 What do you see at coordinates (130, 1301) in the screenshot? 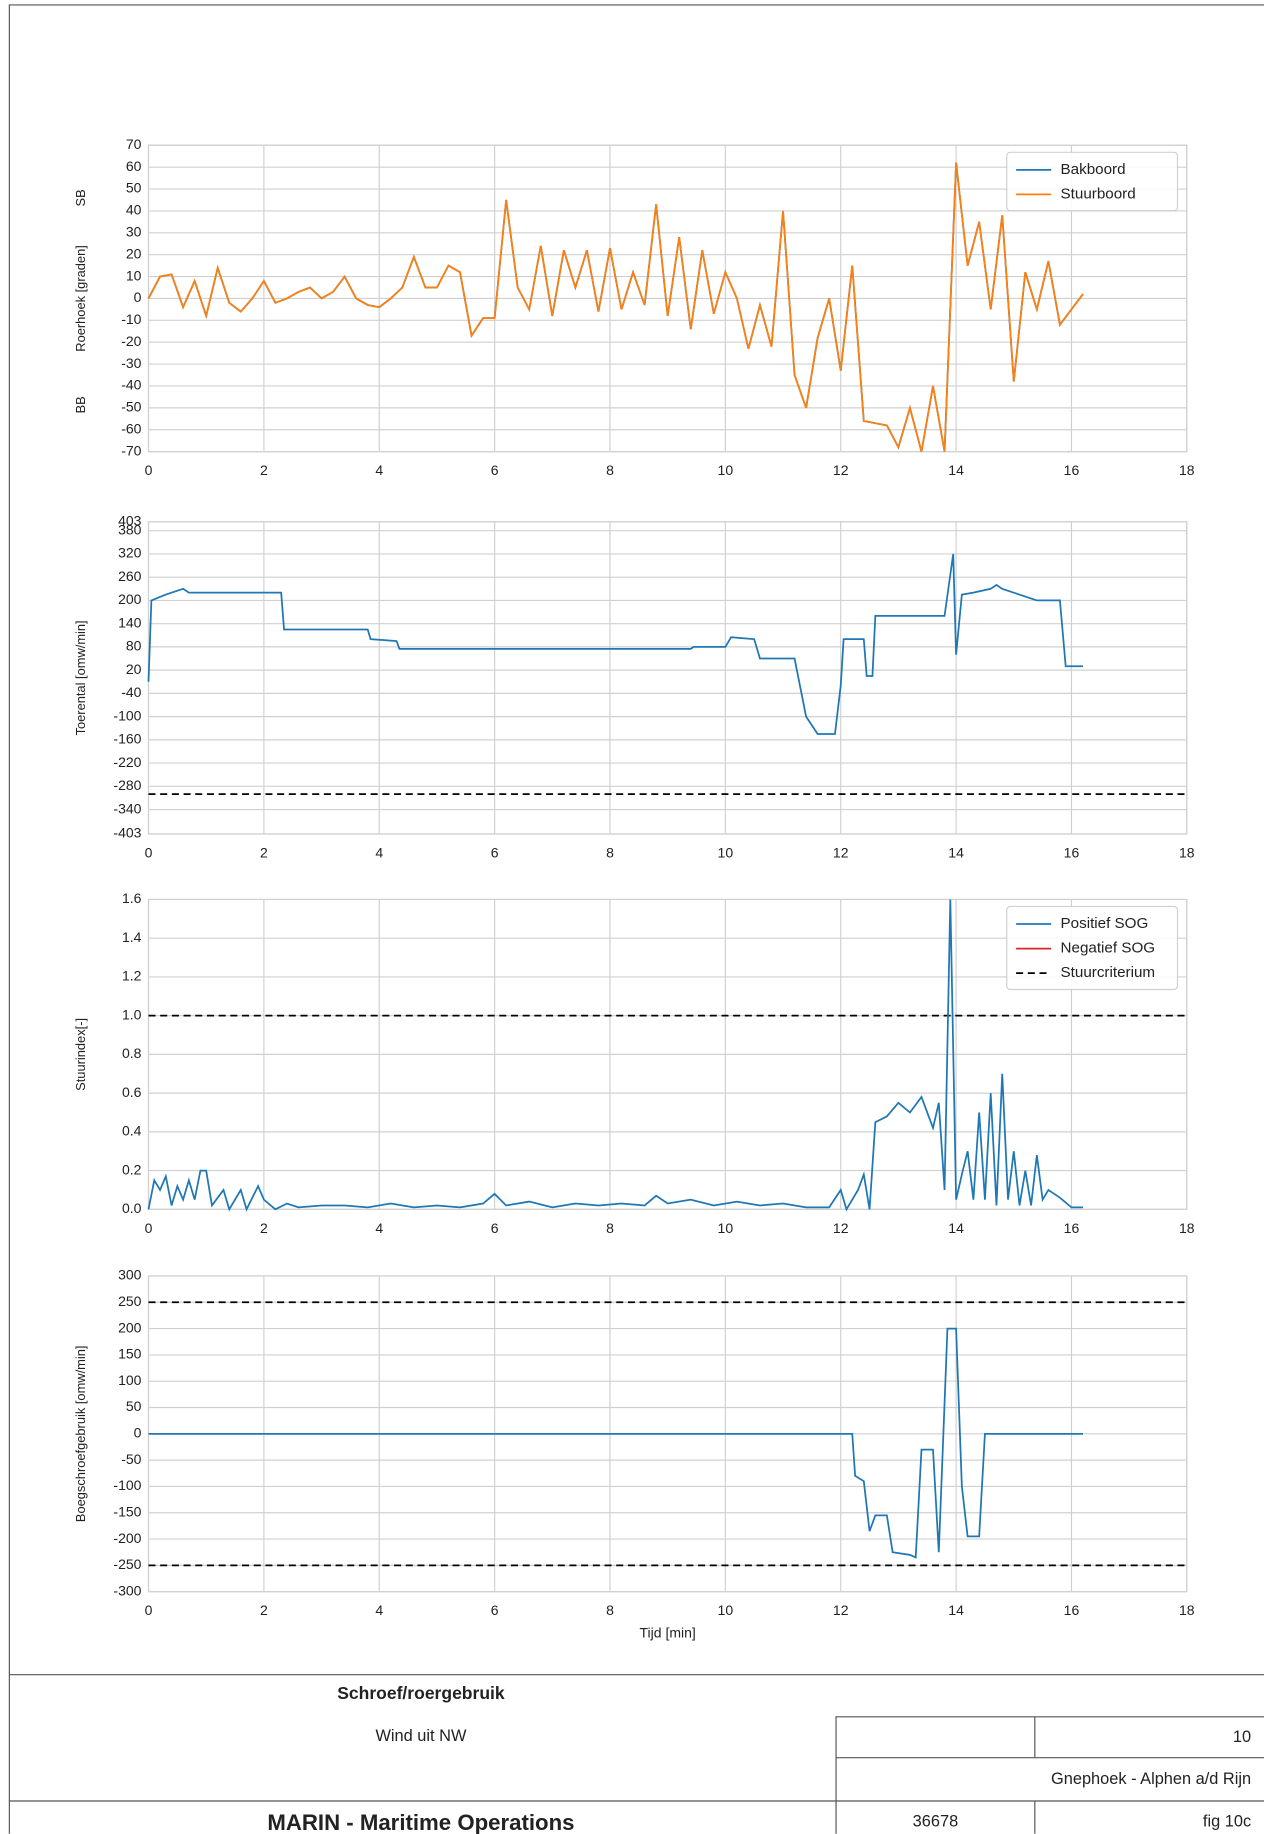
I see `y-tick-label: 250` at bounding box center [130, 1301].